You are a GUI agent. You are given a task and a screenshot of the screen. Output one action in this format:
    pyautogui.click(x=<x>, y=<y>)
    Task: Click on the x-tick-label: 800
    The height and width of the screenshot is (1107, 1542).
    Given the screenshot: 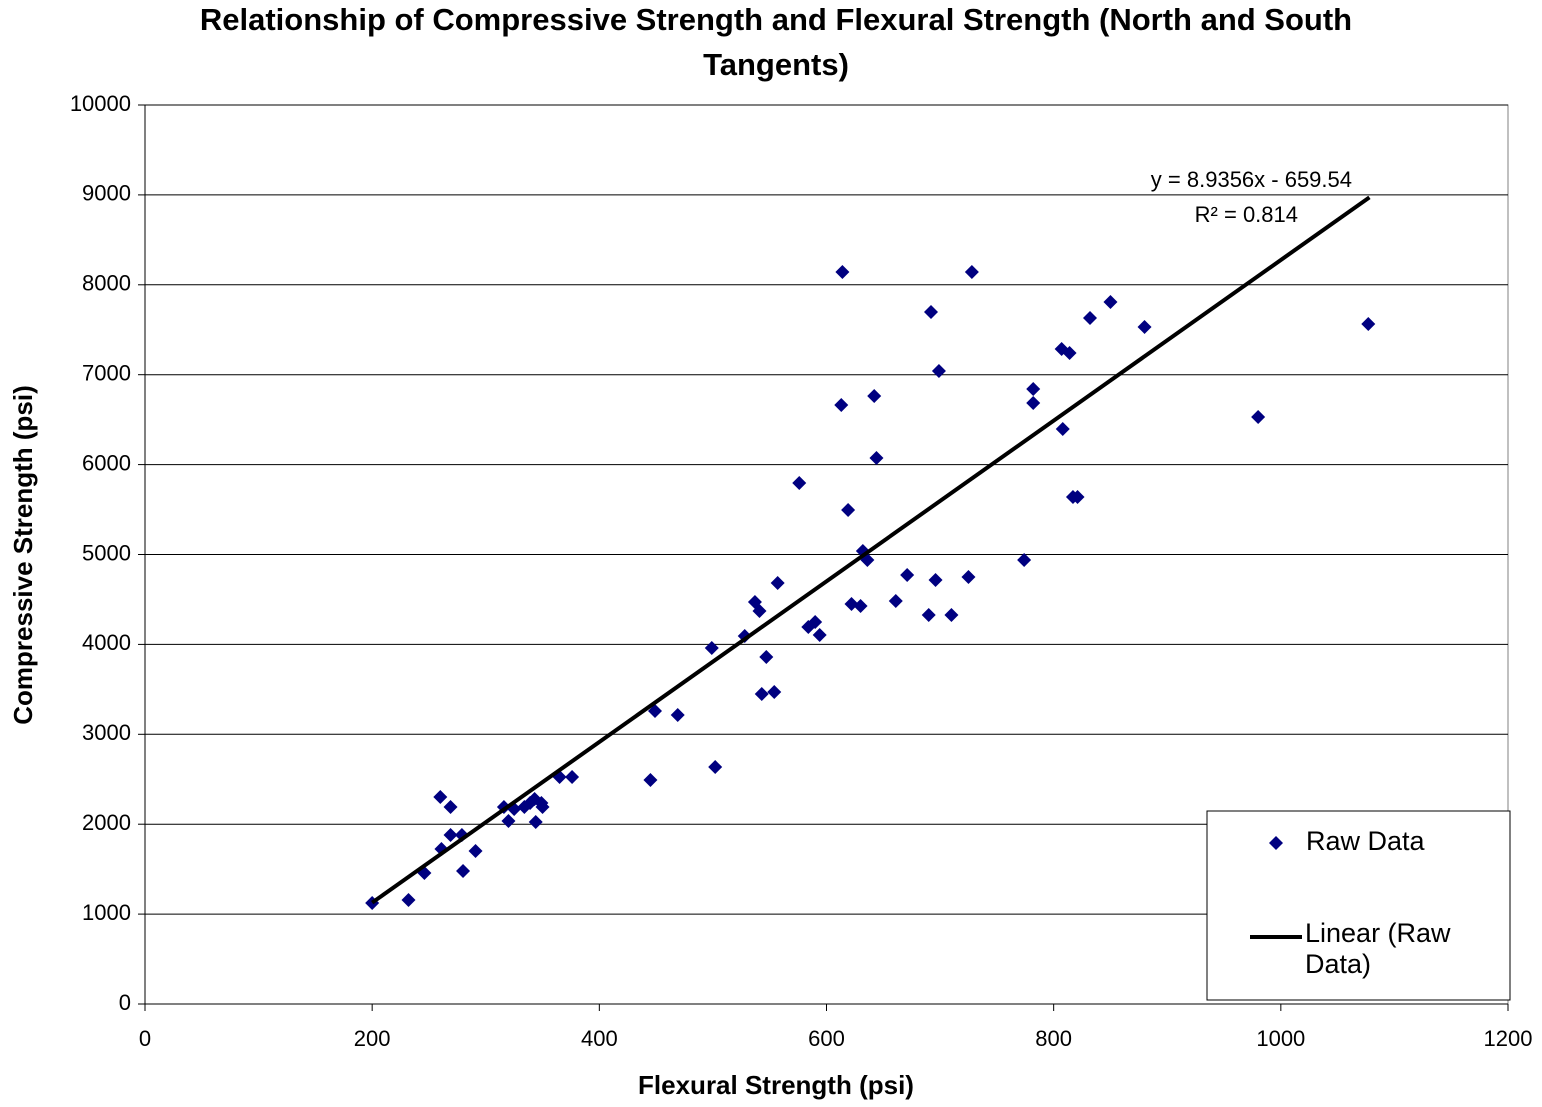 What is the action you would take?
    pyautogui.click(x=1053, y=1038)
    